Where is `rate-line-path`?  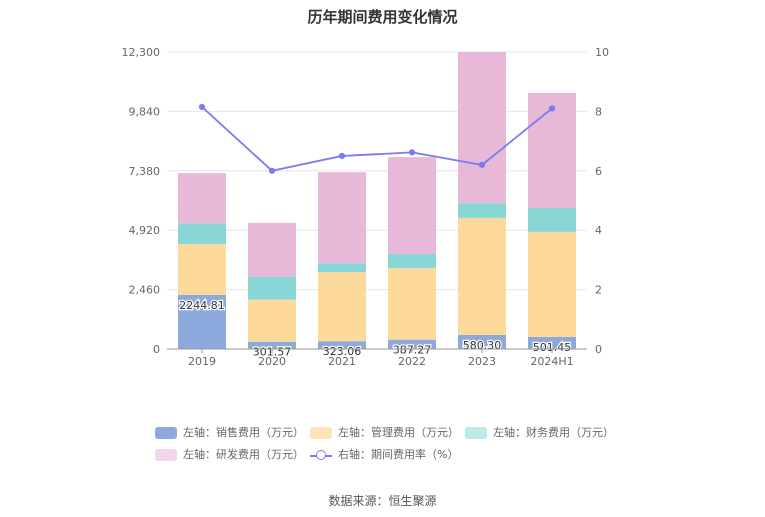 rate-line-path is located at coordinates (377, 139).